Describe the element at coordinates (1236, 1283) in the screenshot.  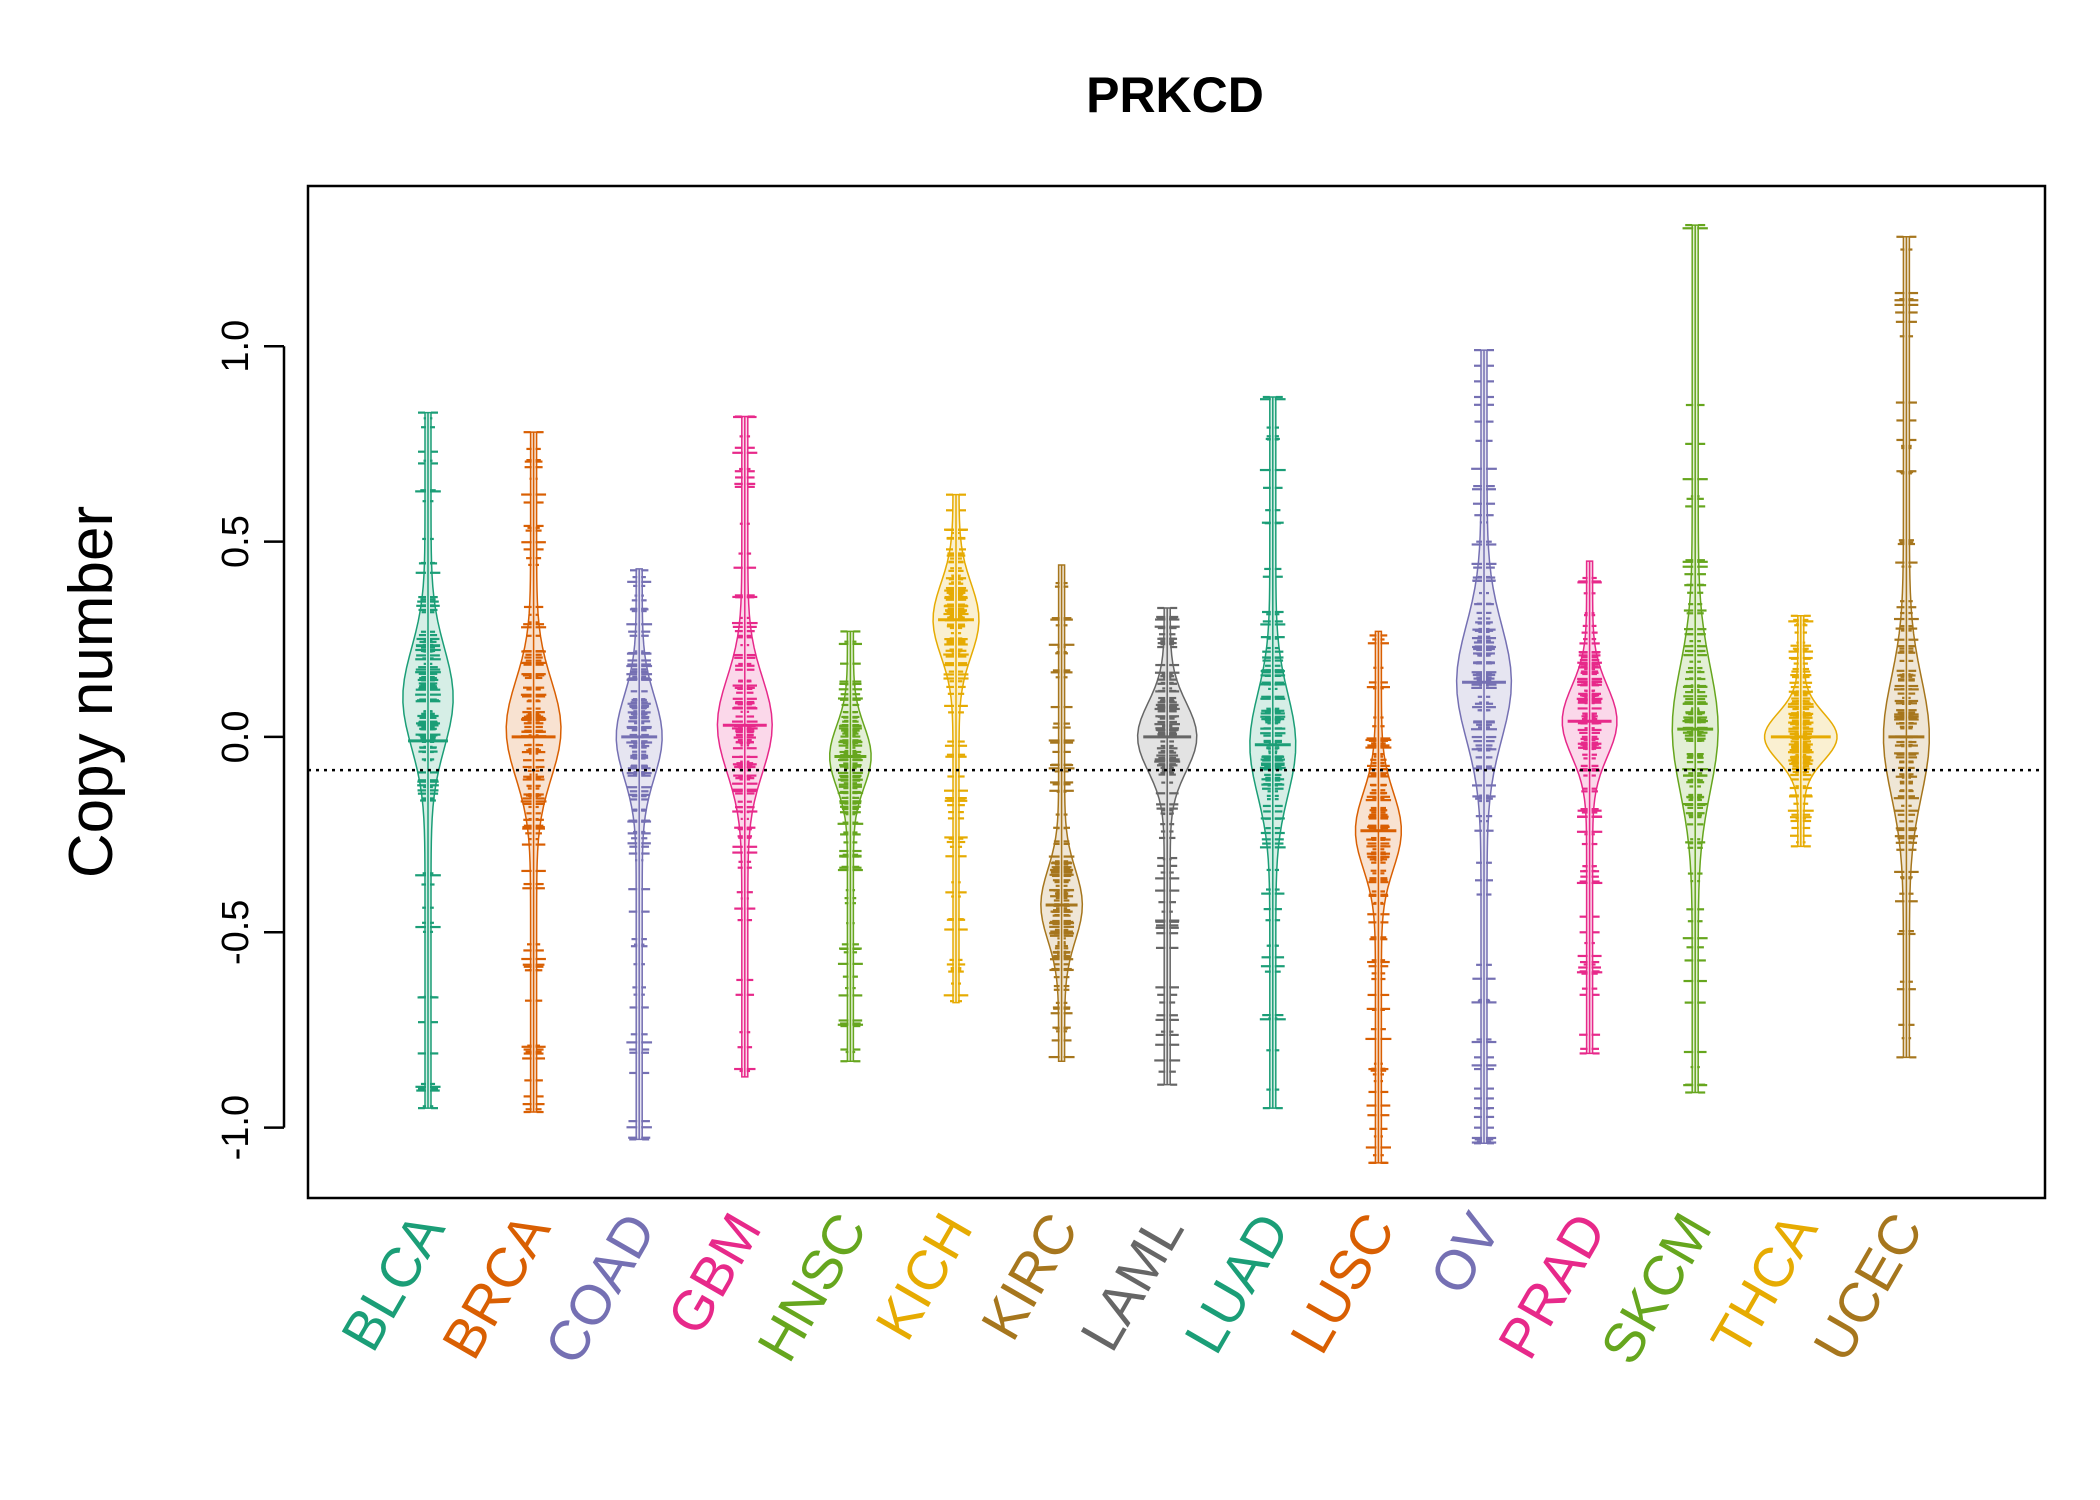
I see `x-tick-label: LUAD` at that location.